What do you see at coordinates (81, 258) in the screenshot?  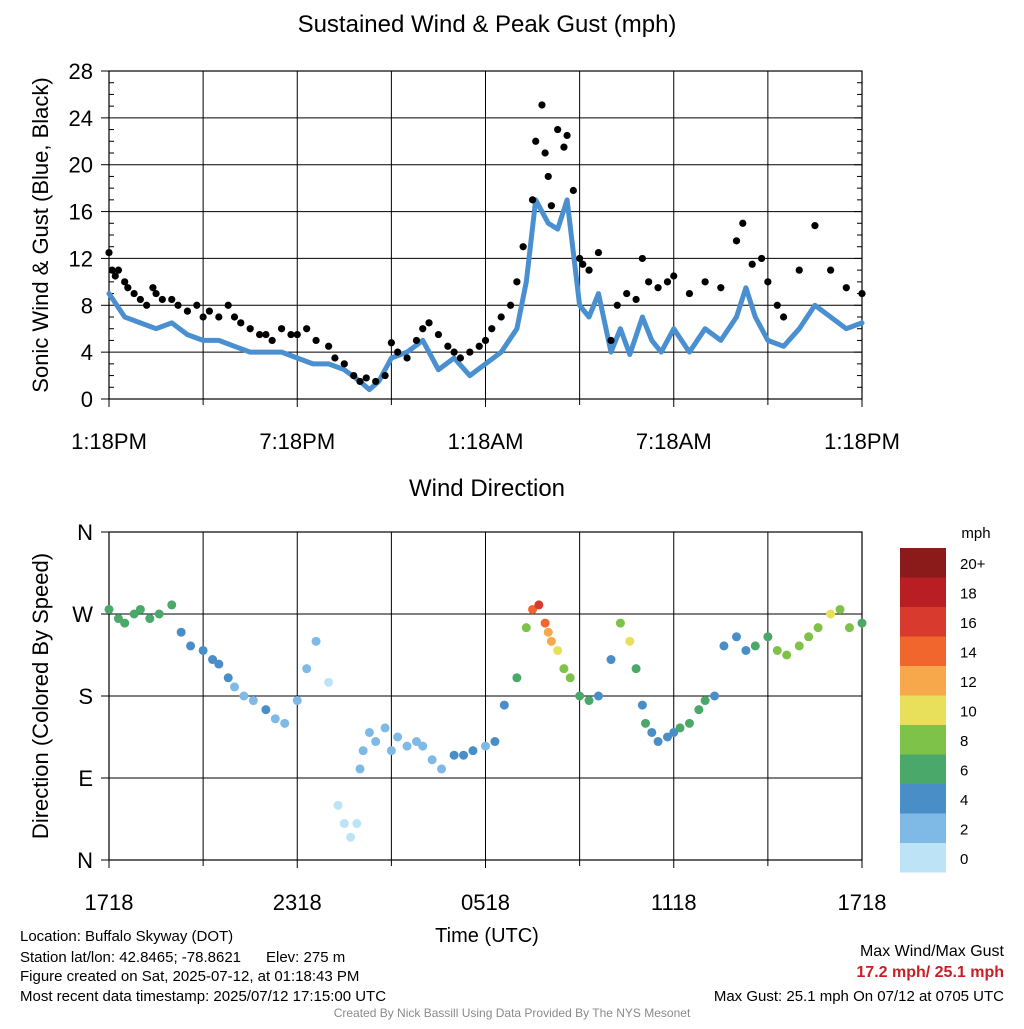 I see `y-tick-label: 12` at bounding box center [81, 258].